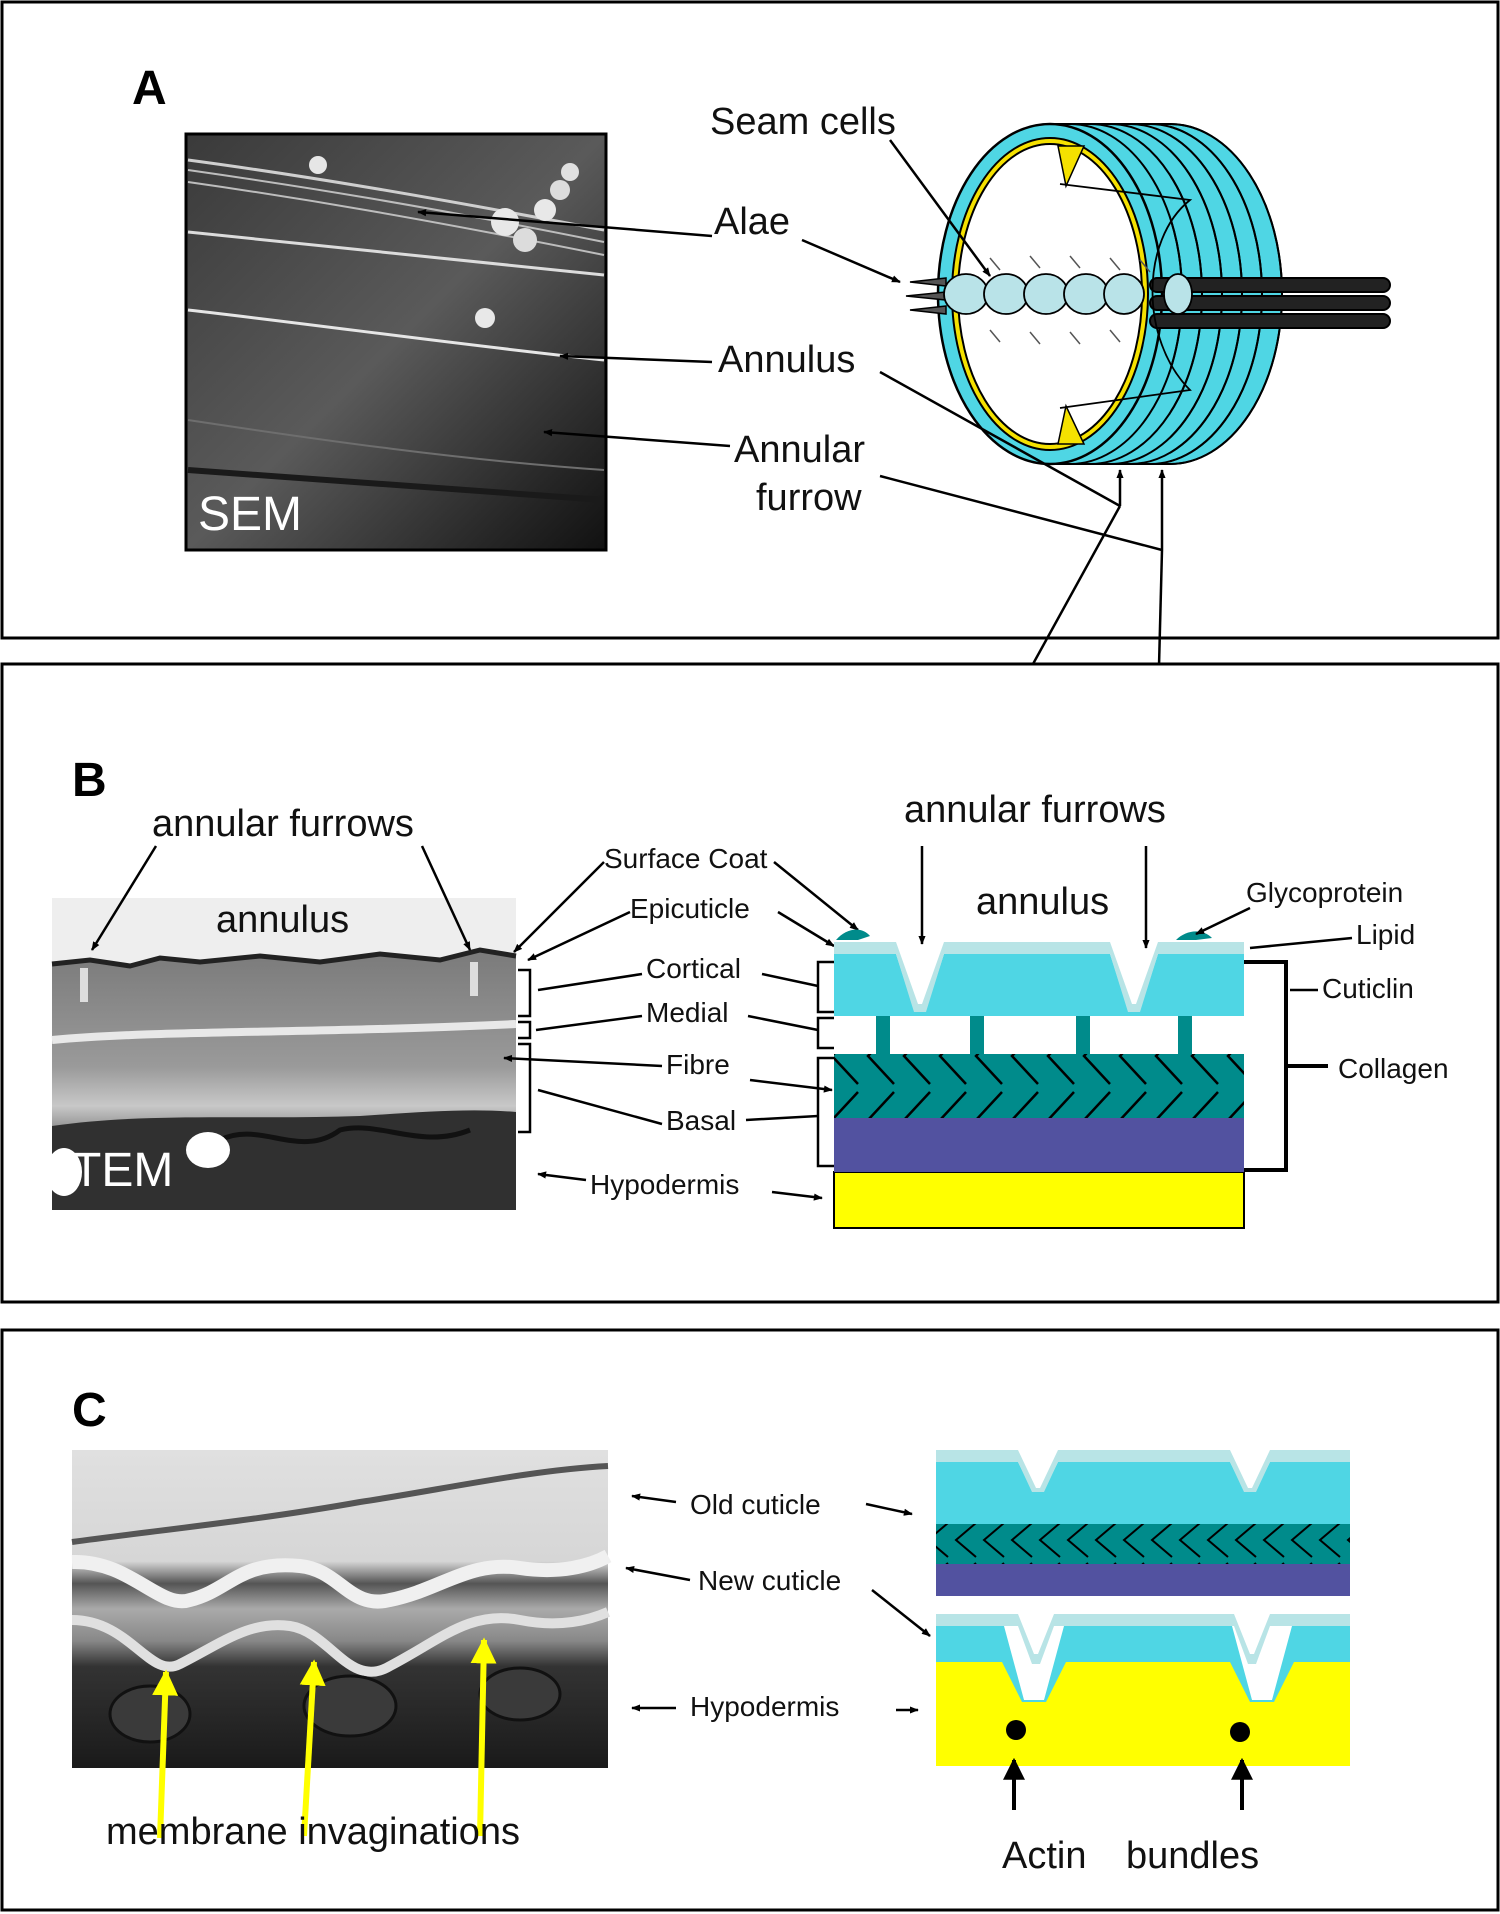 The image size is (1500, 1914). I want to click on label-fibre: Fibre, so click(698, 1064).